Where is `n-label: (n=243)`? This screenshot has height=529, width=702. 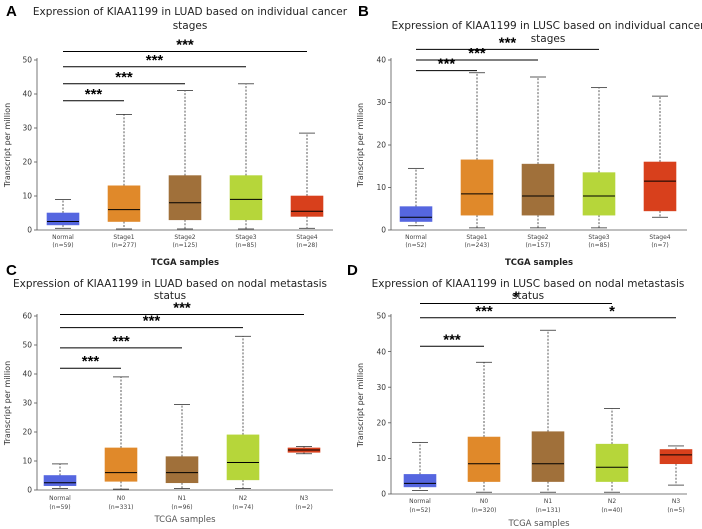 n-label: (n=243) is located at coordinates (477, 245).